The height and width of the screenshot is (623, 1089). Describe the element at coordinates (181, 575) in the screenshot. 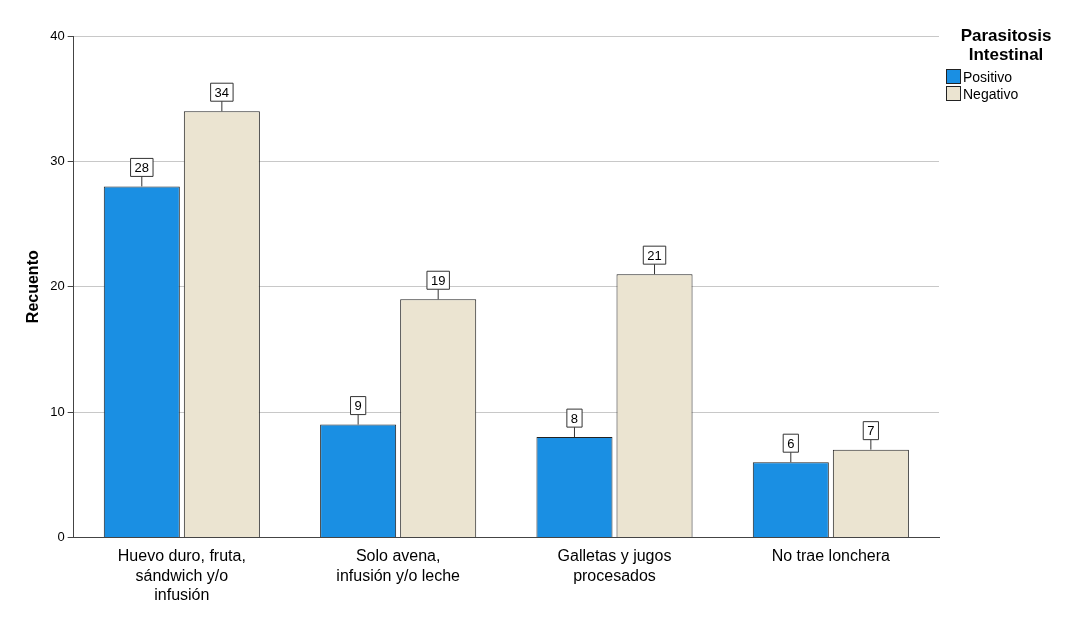

I see `x-tick-label: Huevo duro, fruta, sándwich y/o infusión` at that location.